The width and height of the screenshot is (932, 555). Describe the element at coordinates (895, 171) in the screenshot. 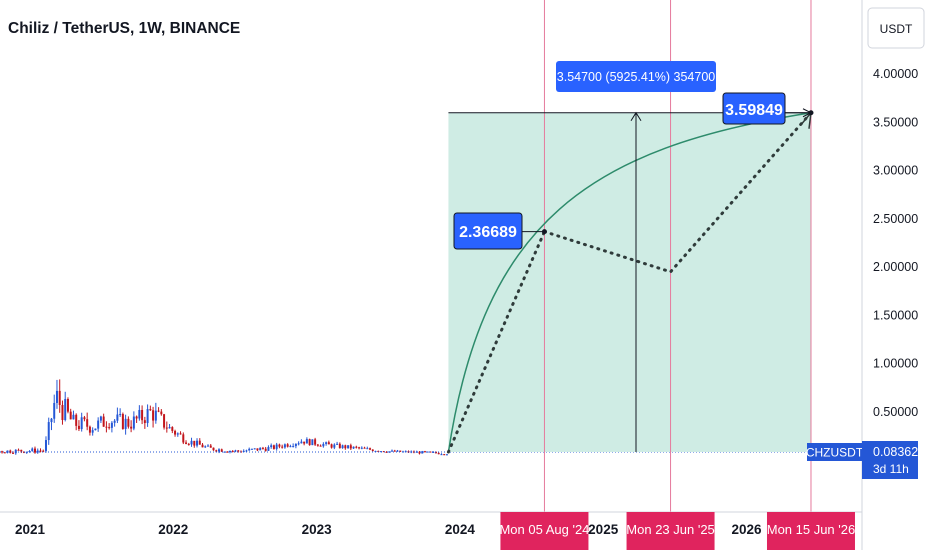

I see `y-tick-label: 3.00000` at that location.